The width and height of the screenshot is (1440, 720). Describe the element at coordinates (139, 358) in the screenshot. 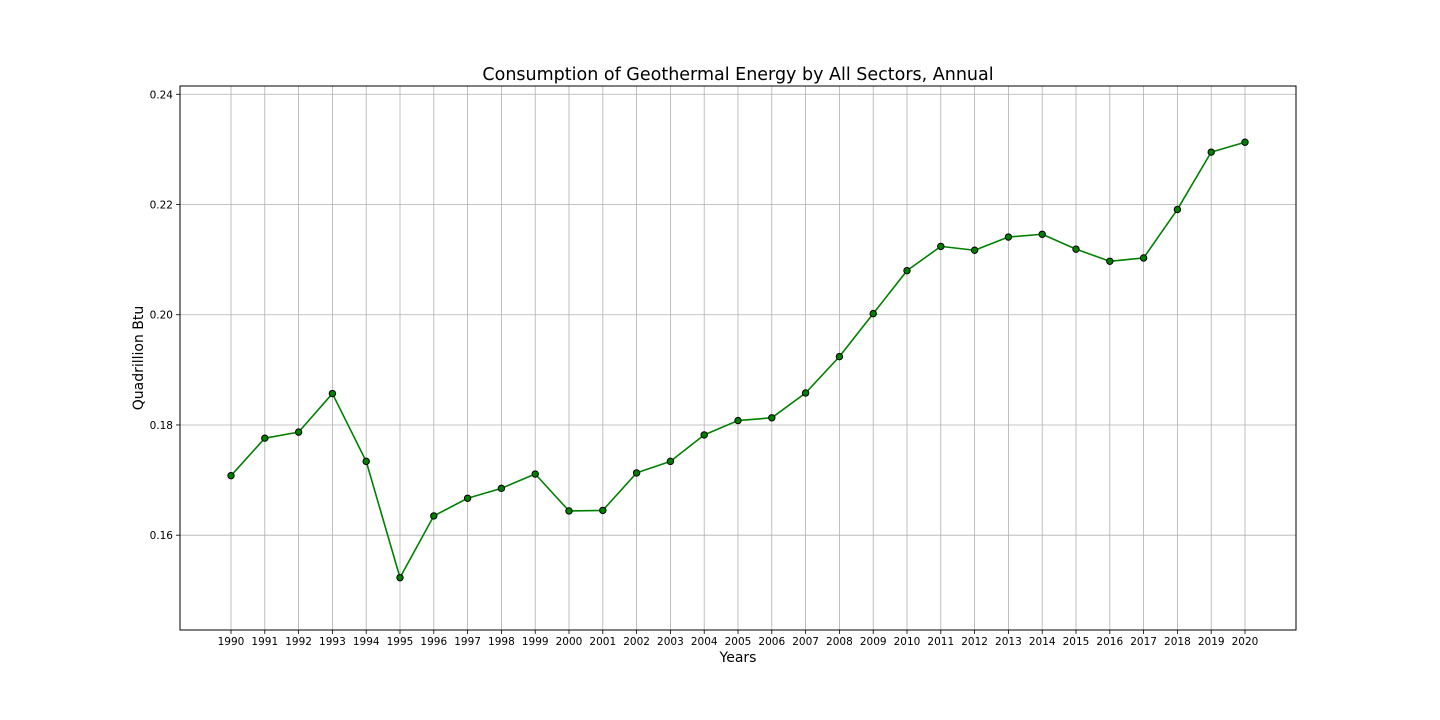

I see `y-axis-label: Quadrillion Btu` at that location.